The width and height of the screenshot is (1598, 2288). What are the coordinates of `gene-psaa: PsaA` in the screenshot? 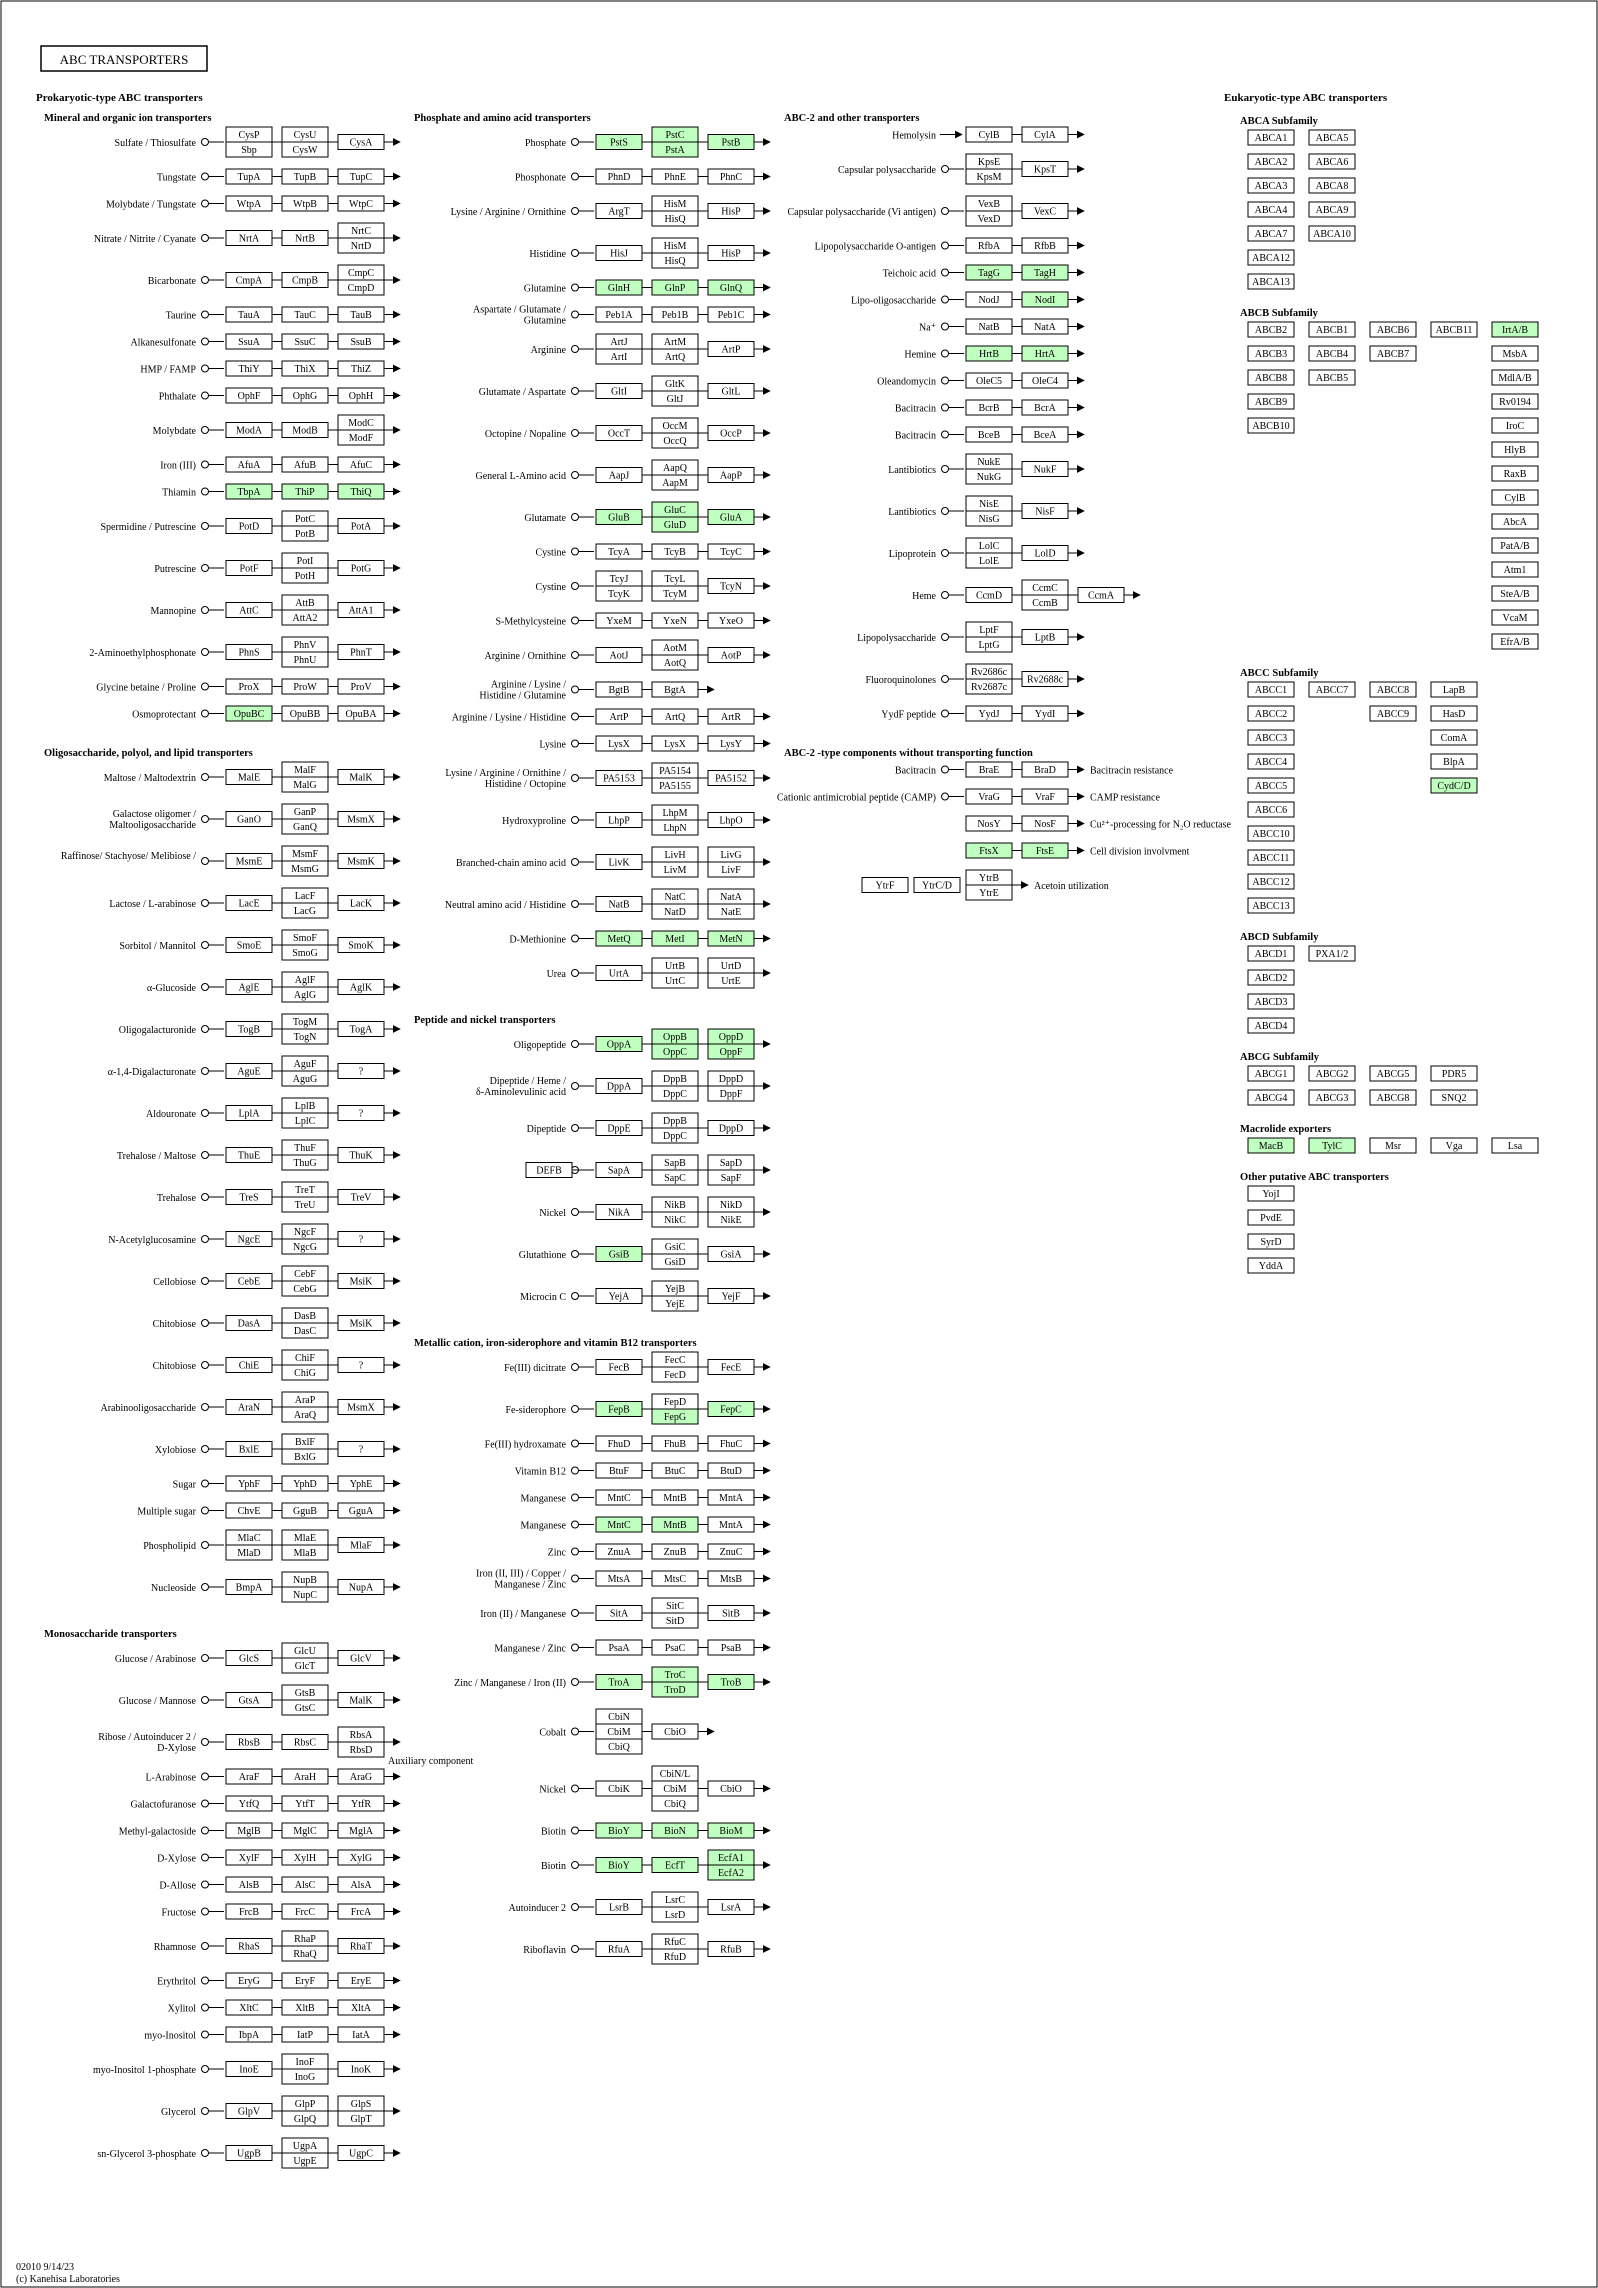 It's located at (619, 1647).